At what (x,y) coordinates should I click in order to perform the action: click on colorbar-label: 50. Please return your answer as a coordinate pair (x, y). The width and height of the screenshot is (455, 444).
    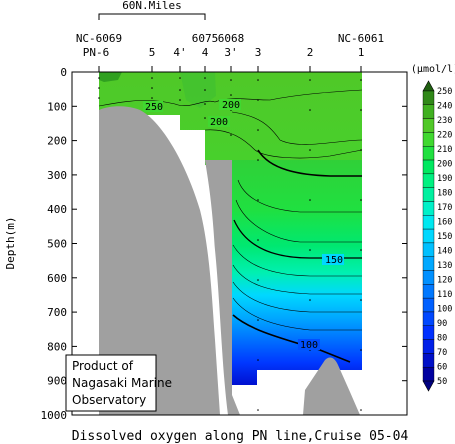
    Looking at the image, I should click on (442, 382).